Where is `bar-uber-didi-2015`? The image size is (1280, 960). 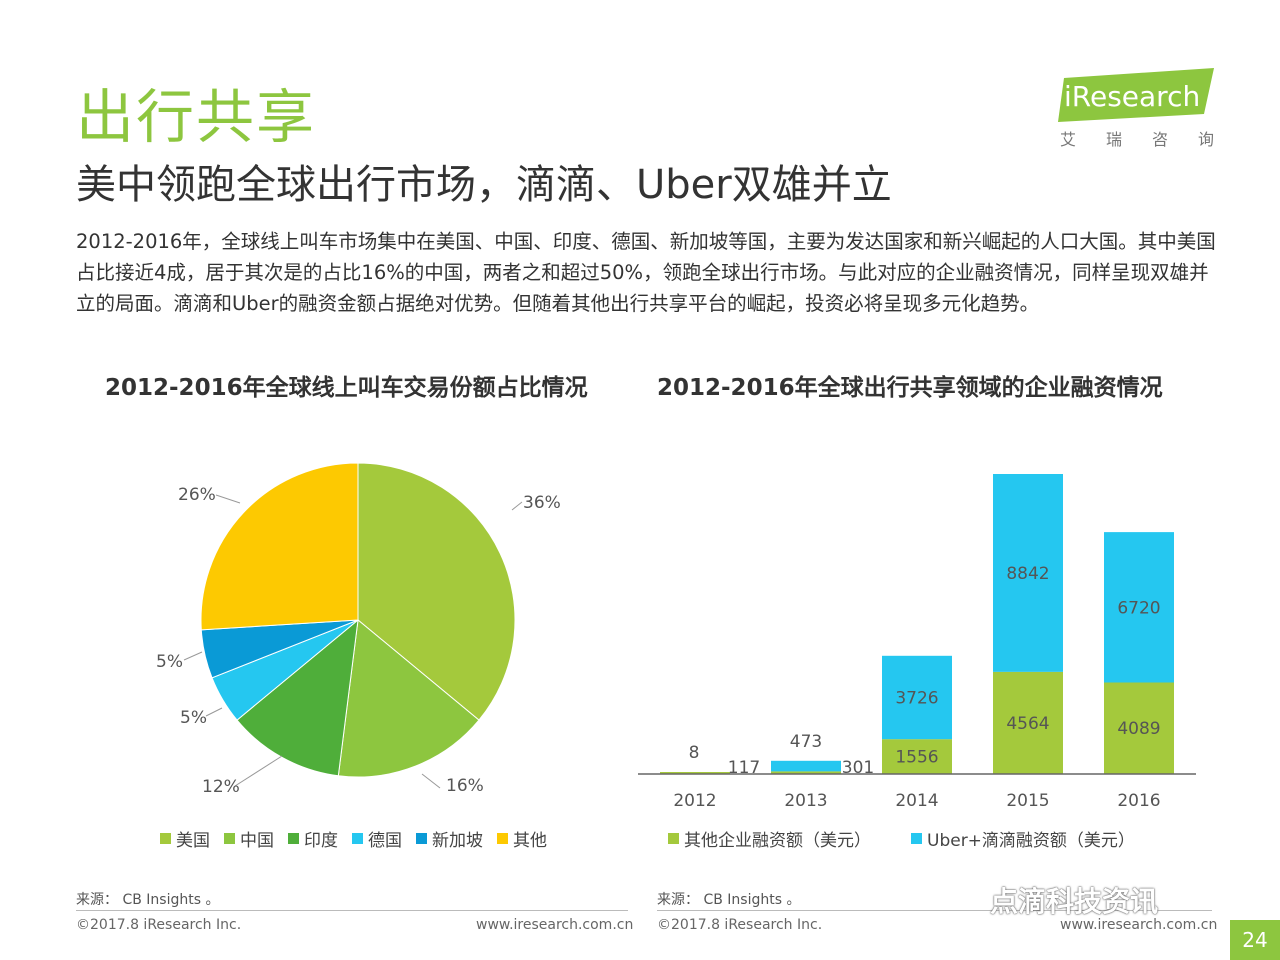
bar-uber-didi-2015 is located at coordinates (1028, 573).